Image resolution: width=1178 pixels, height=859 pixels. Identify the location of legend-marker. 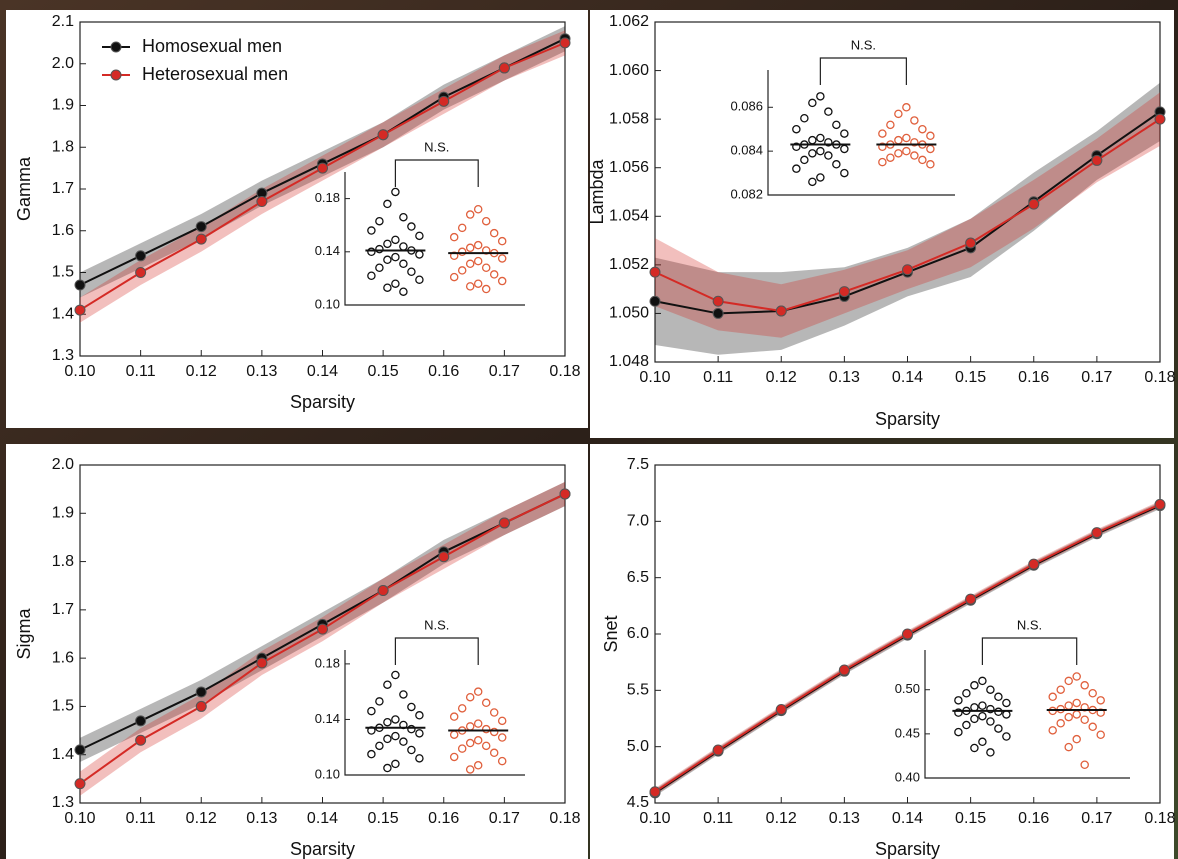
(116, 75).